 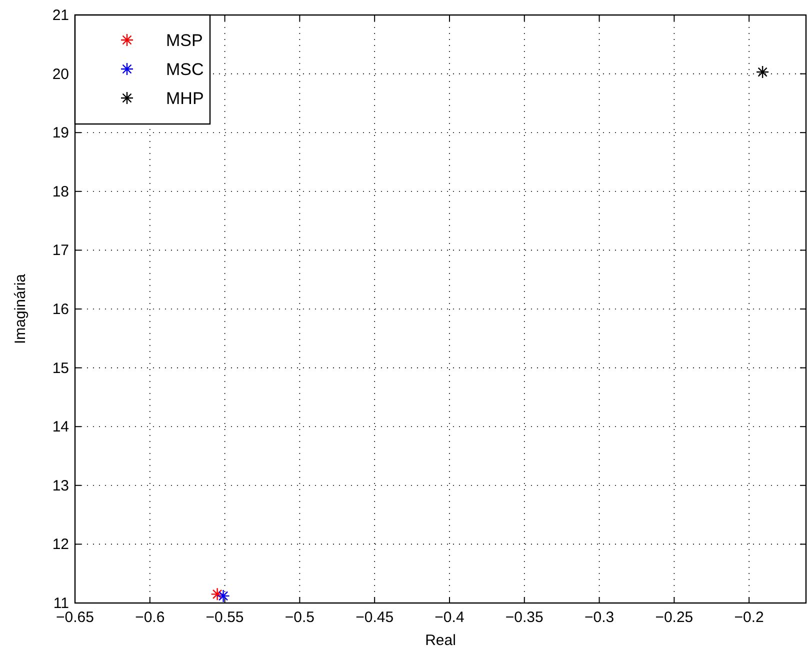 What do you see at coordinates (674, 617) in the screenshot?
I see `x-tick-label: −0.25` at bounding box center [674, 617].